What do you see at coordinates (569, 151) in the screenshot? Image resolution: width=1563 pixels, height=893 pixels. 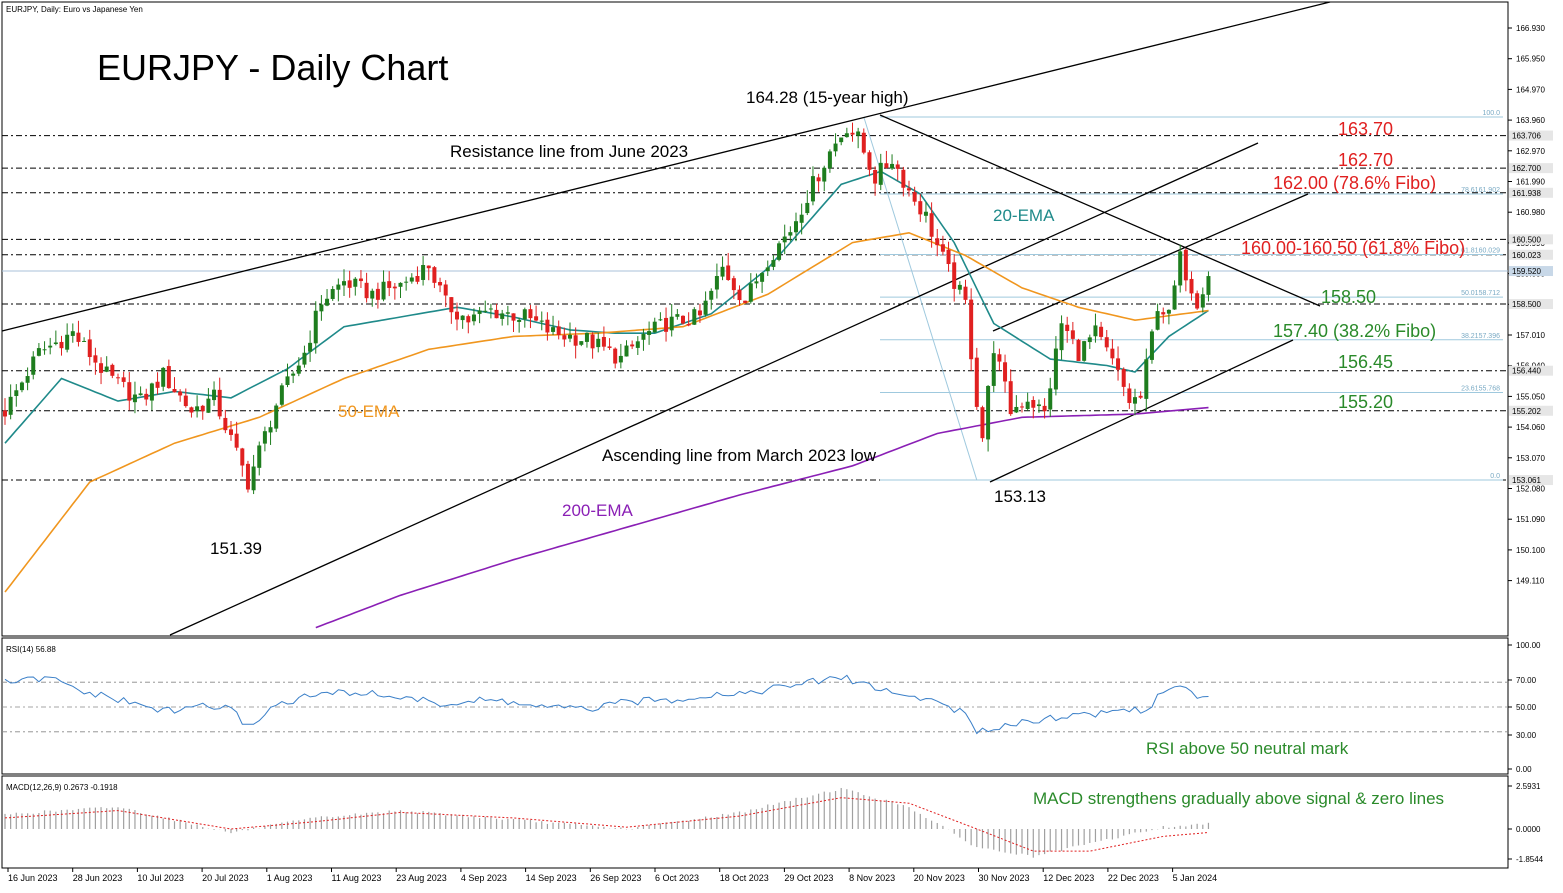 I see `resistance-line-label: Resistance line from June 2023` at bounding box center [569, 151].